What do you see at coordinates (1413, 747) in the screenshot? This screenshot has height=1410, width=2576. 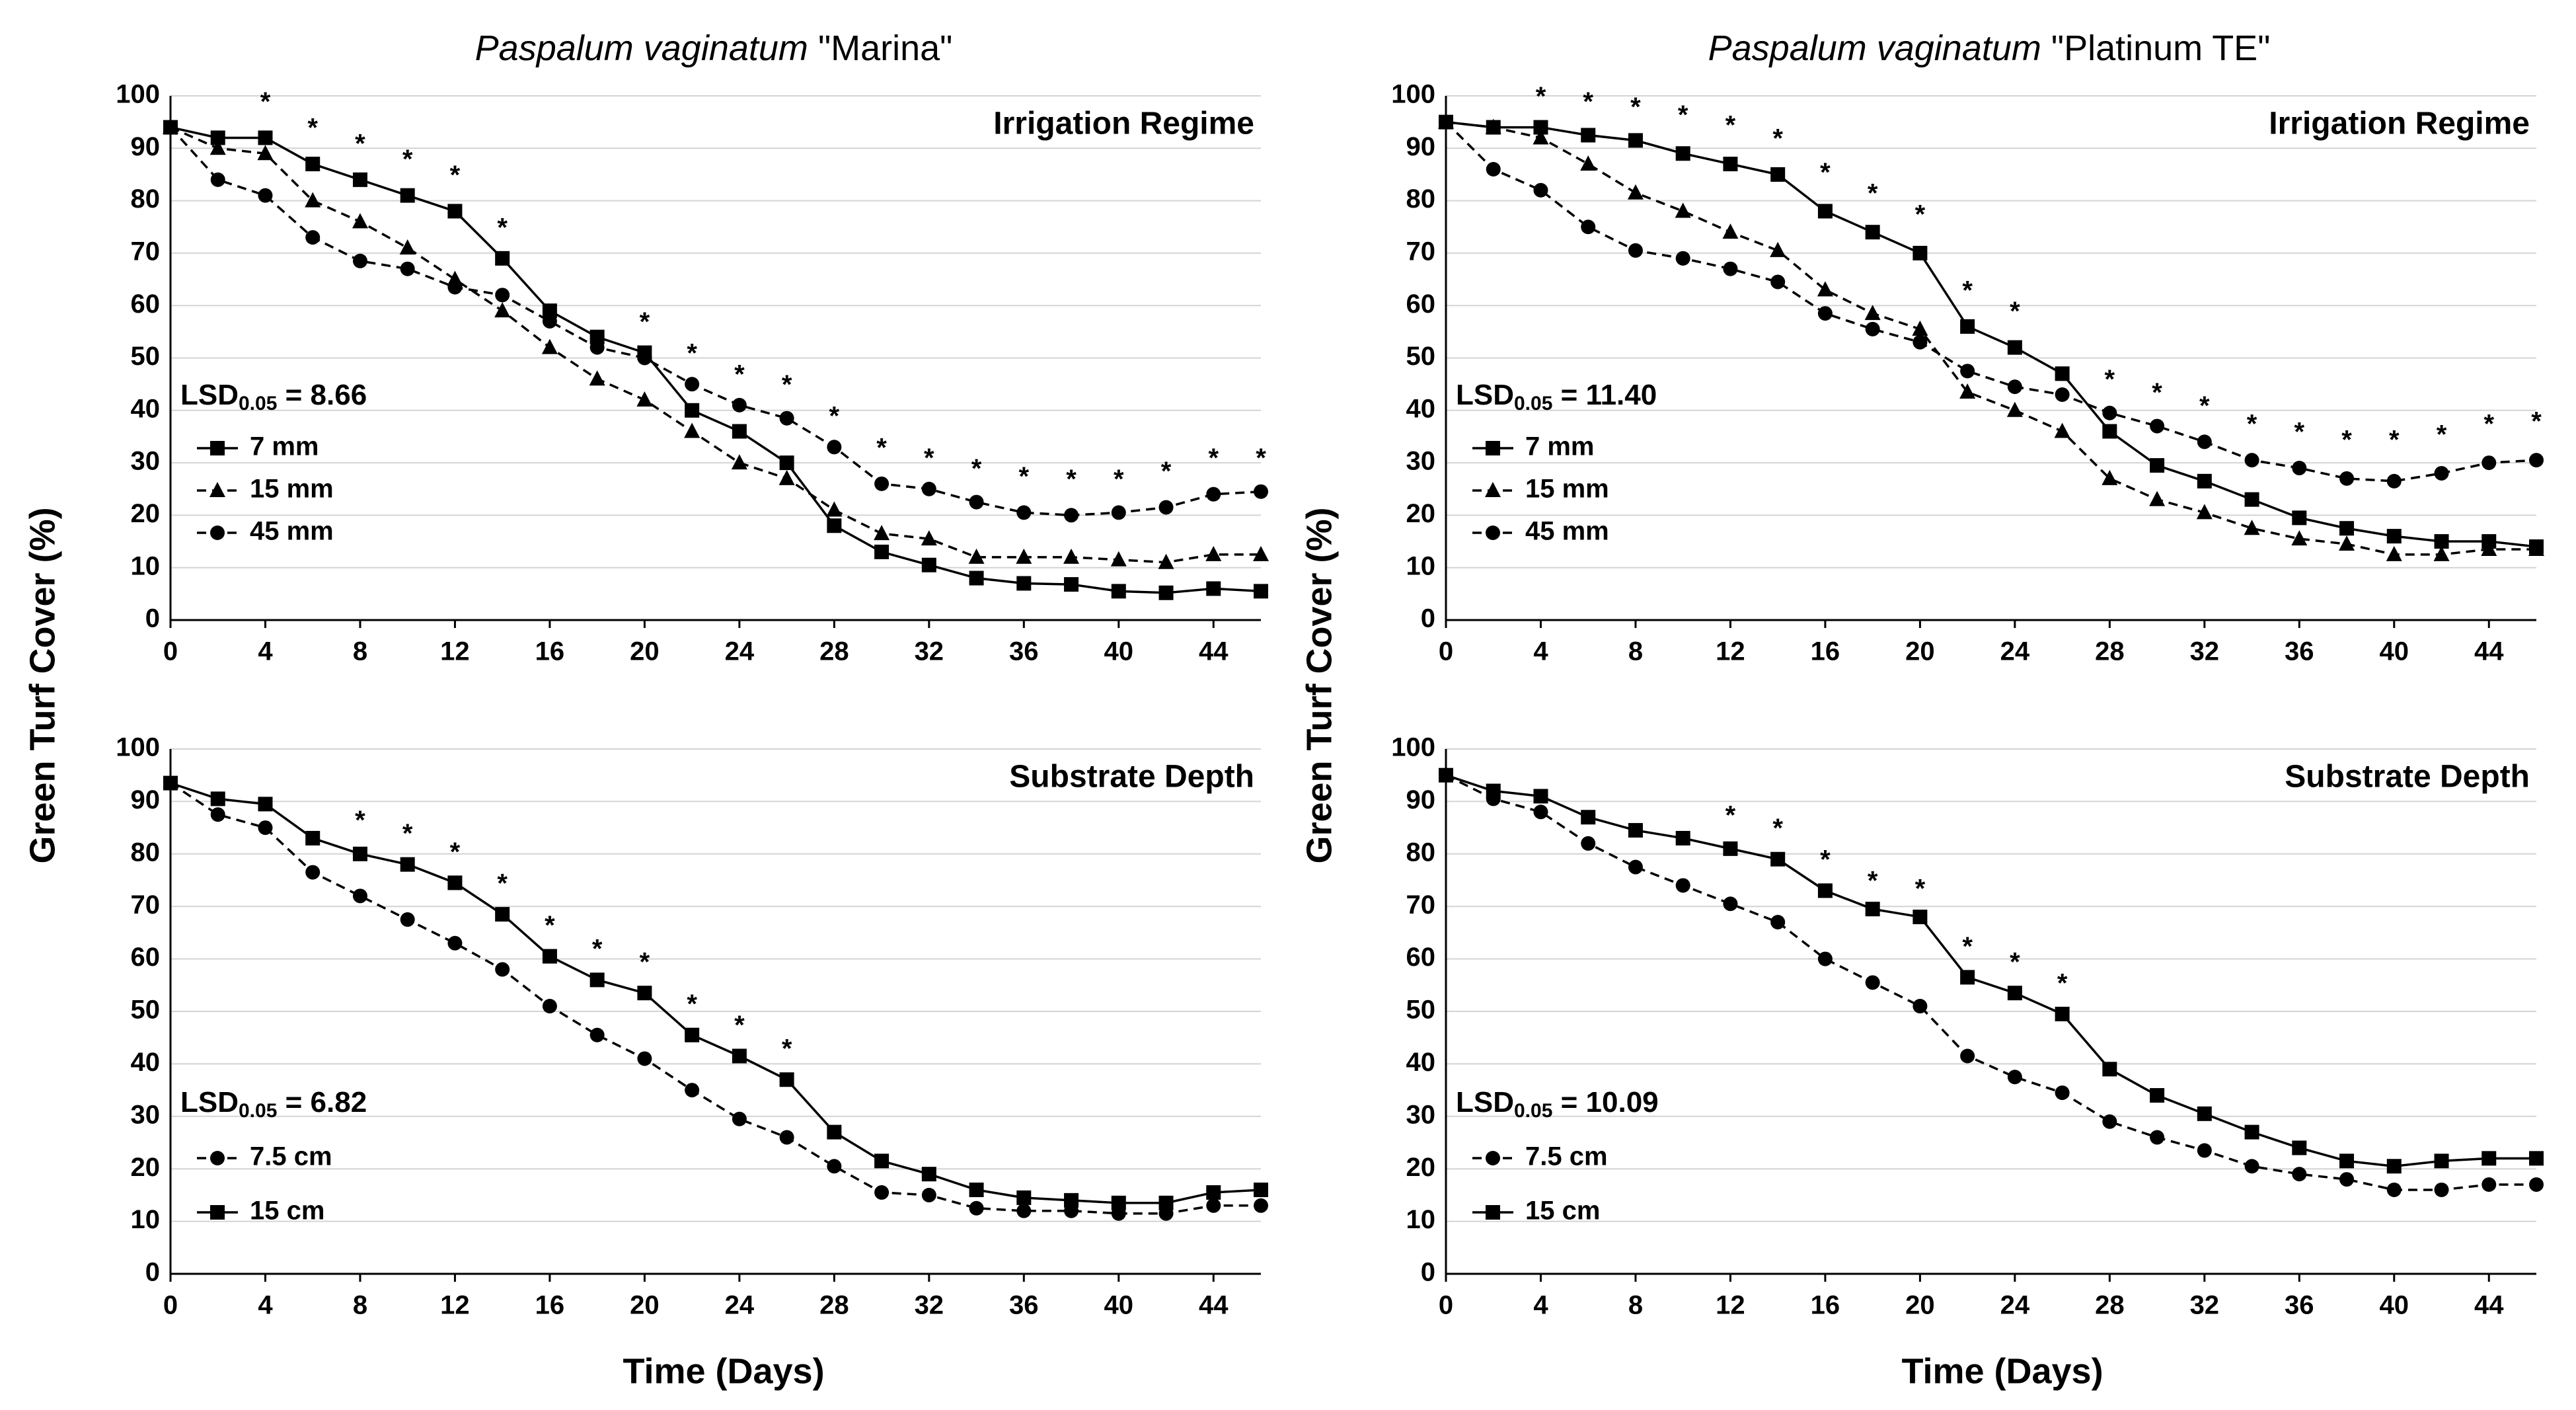 I see `y-tick-label: 100` at bounding box center [1413, 747].